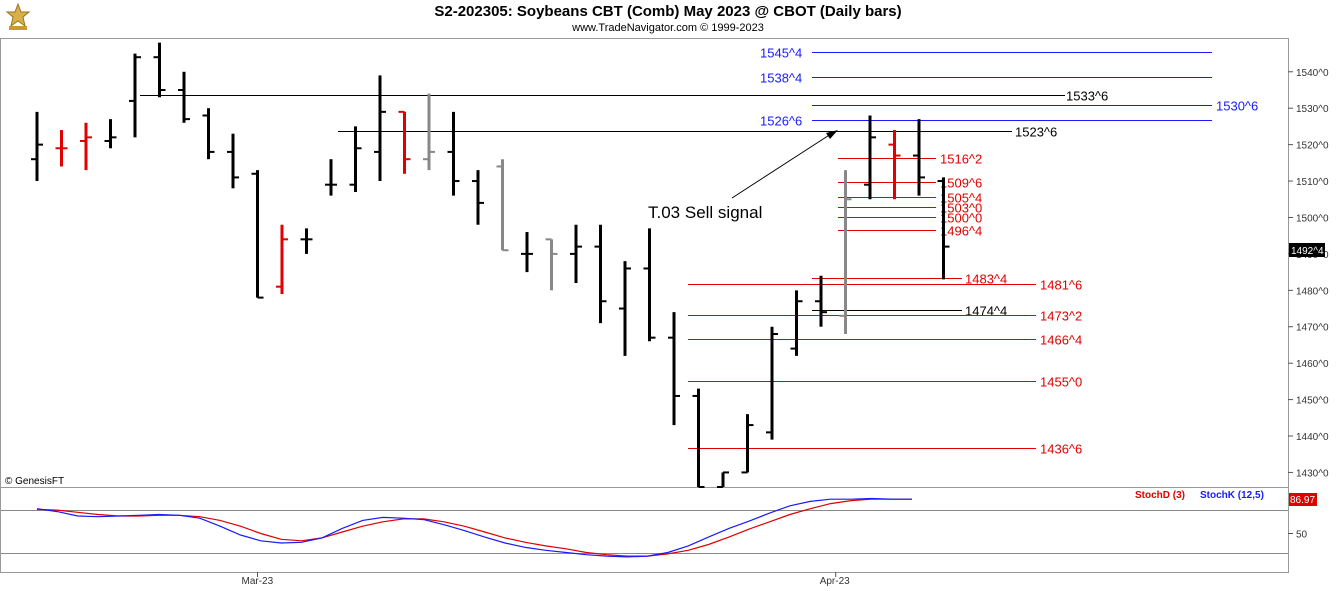 The height and width of the screenshot is (591, 1336). I want to click on level-label: 1530^6, so click(1237, 106).